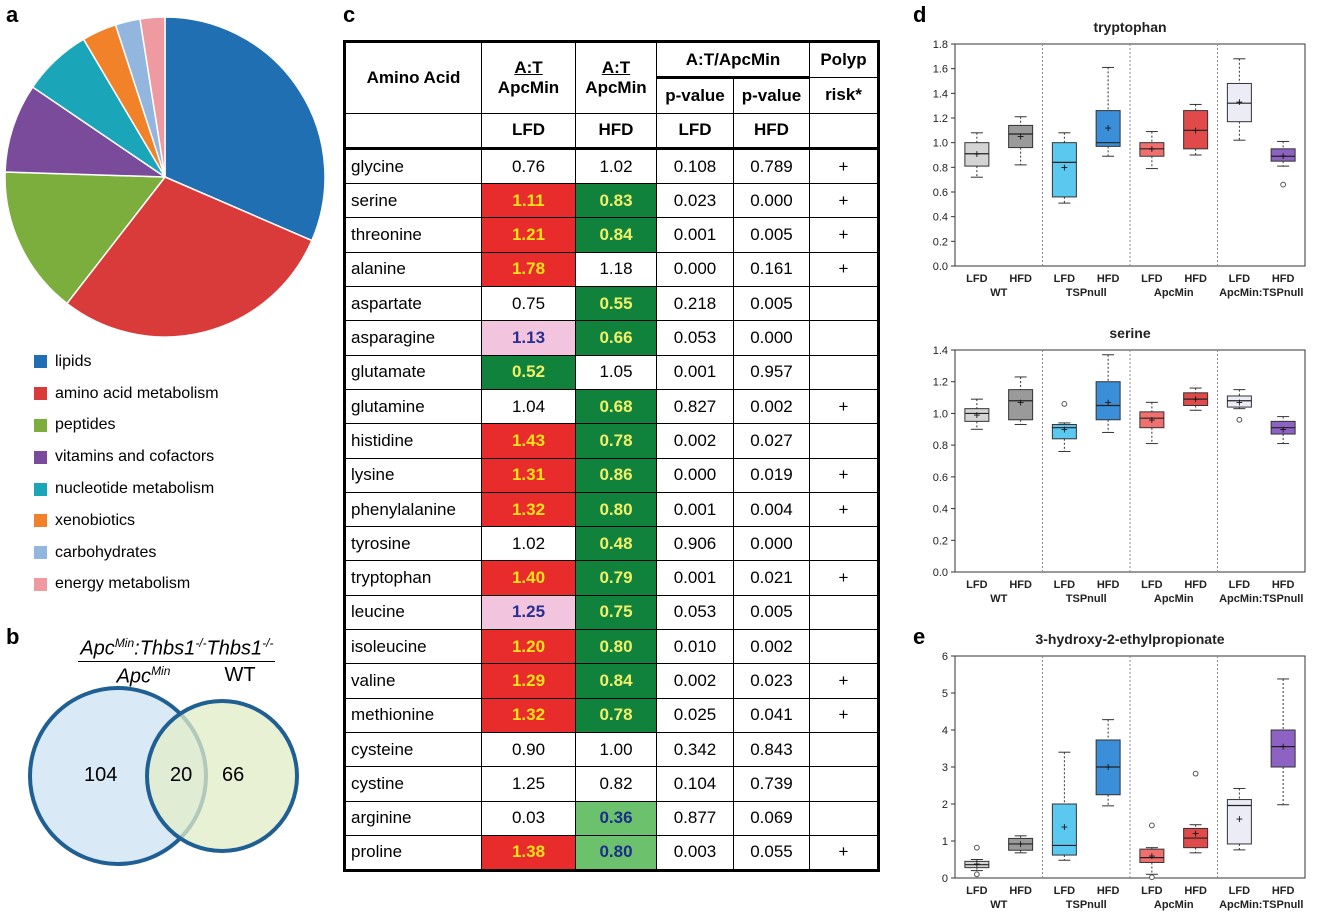 The height and width of the screenshot is (916, 1319). What do you see at coordinates (945, 879) in the screenshot?
I see `y-tick-label: 0` at bounding box center [945, 879].